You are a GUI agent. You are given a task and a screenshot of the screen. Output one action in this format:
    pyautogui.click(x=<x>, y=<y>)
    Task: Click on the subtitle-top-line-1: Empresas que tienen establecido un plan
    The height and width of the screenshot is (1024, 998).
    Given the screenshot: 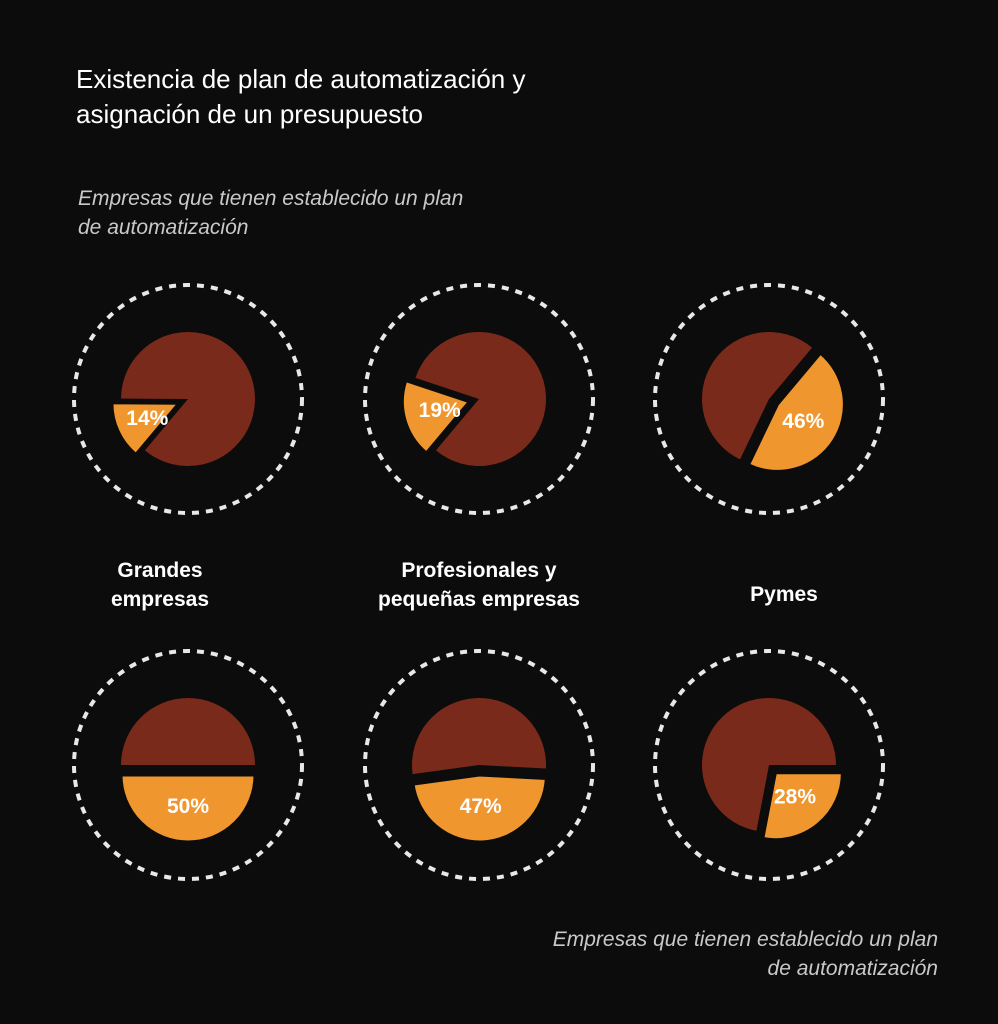 What is the action you would take?
    pyautogui.click(x=271, y=198)
    